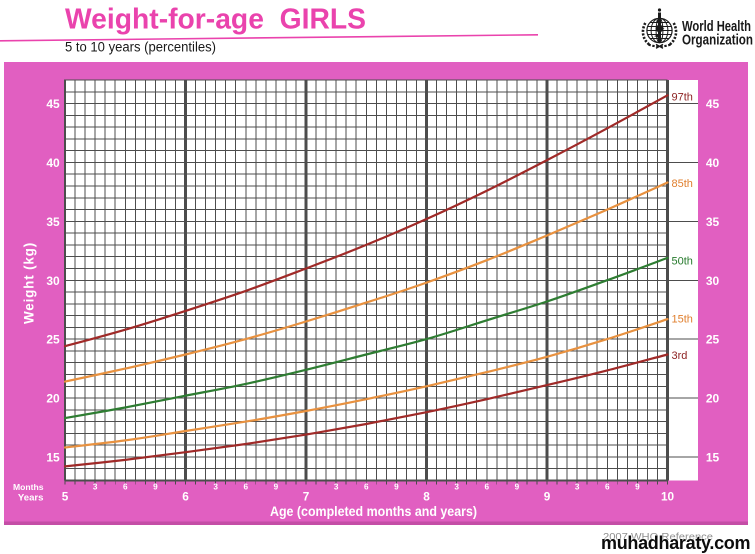  I want to click on svg-text: Weight-for-age GIRLS, so click(215, 20).